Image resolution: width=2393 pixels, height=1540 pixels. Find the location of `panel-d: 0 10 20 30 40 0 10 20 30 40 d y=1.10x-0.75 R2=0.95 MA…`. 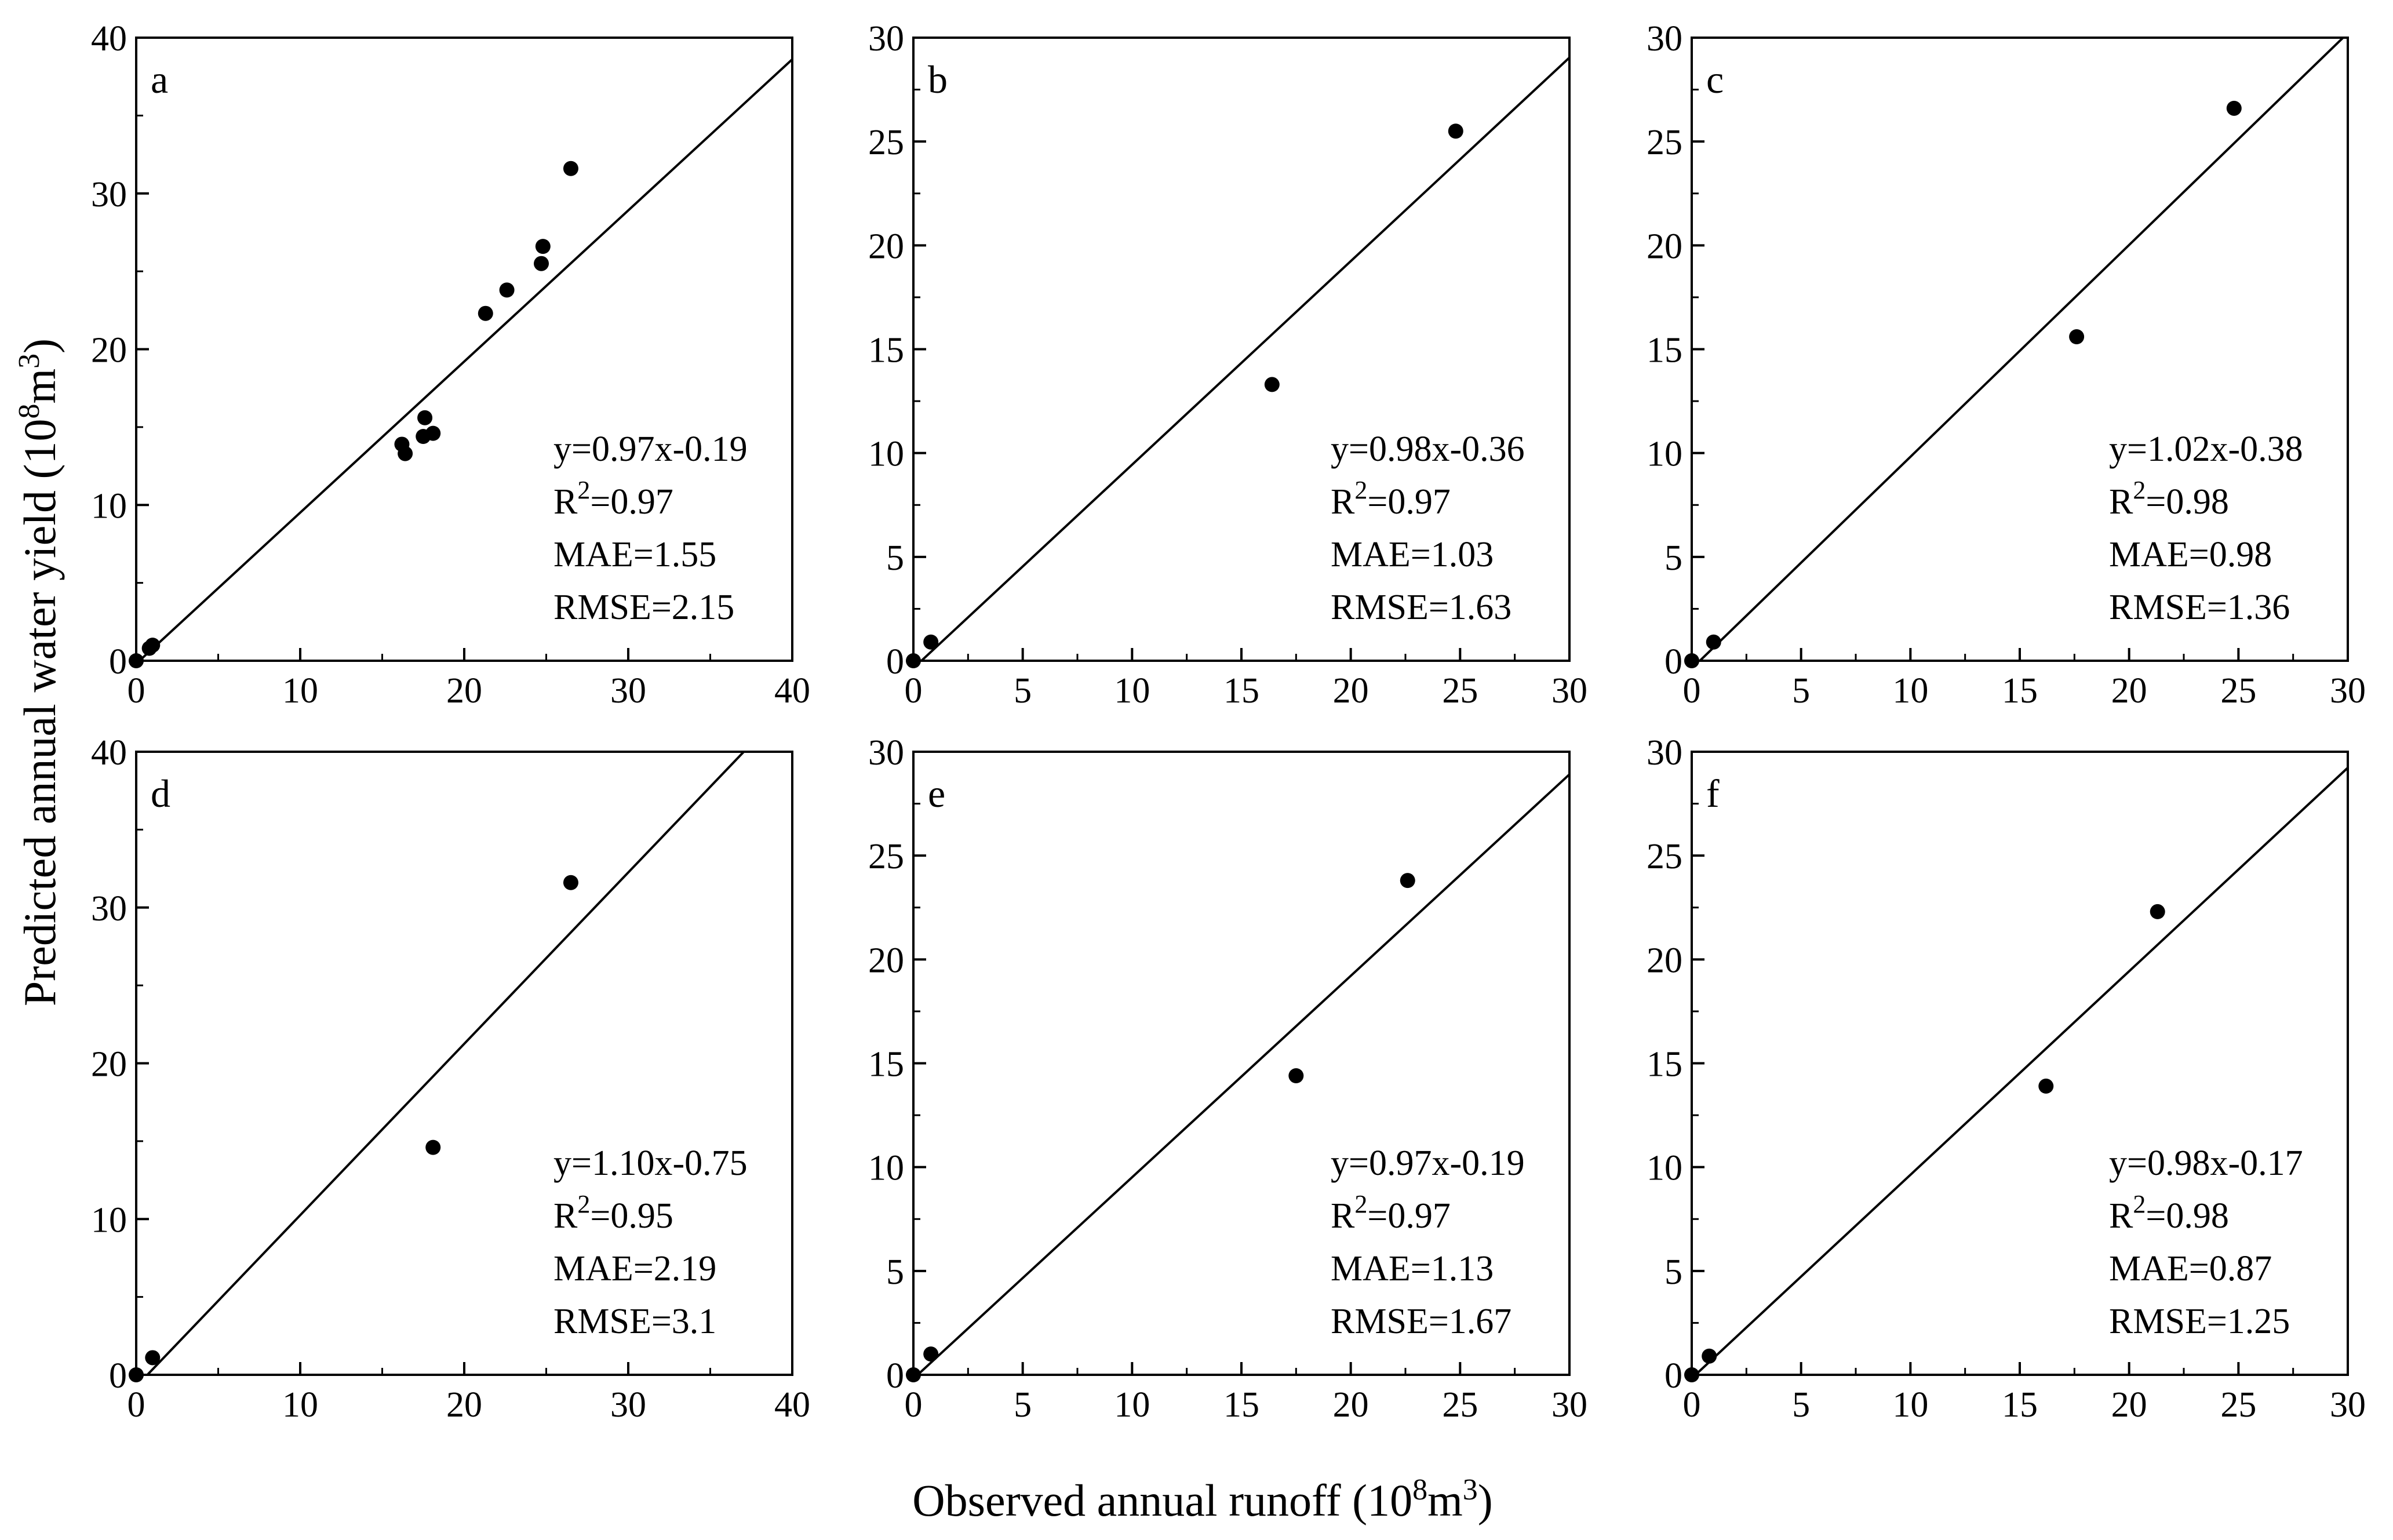

panel-d: 0 10 20 30 40 0 10 20 30 40 d y=1.10x-0.75 R2=0.95 MA… is located at coordinates (450, 1079).